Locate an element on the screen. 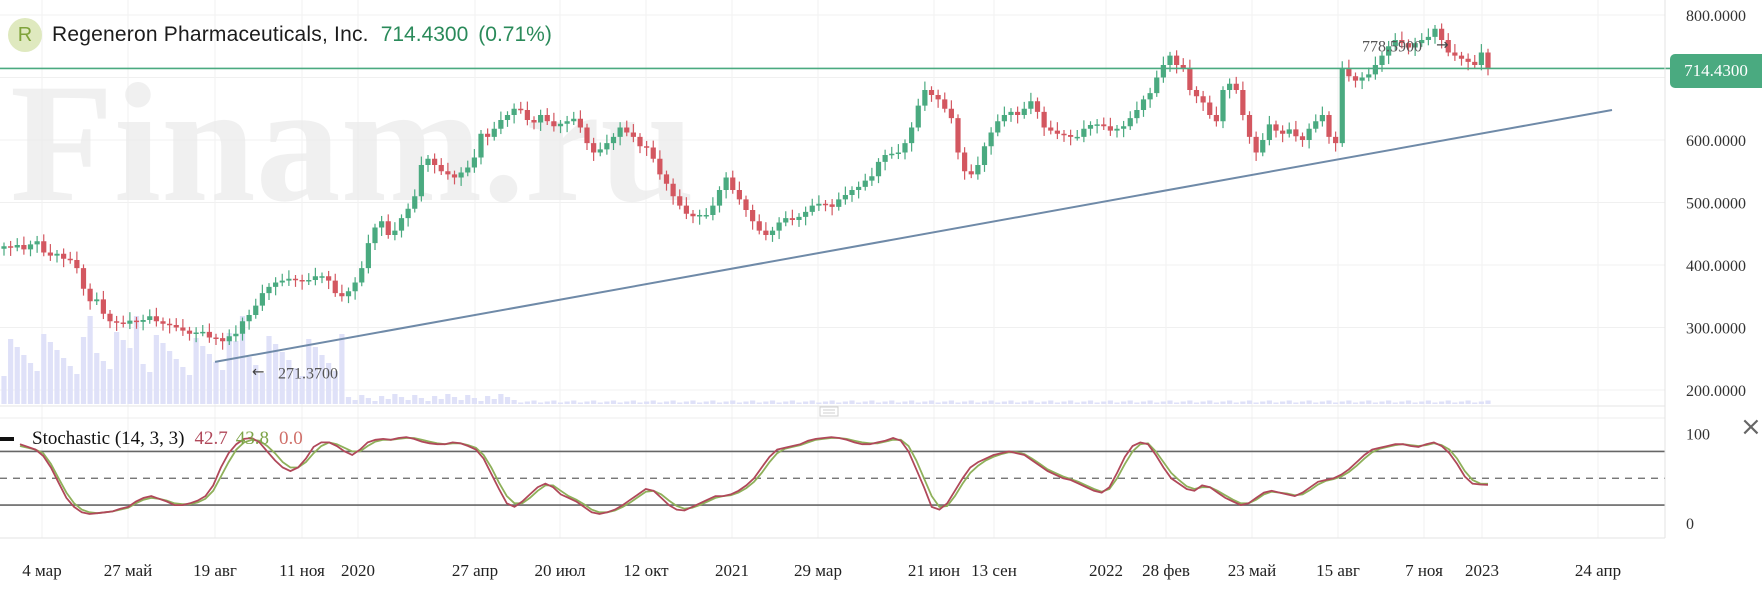 Image resolution: width=1762 pixels, height=604 pixels. x-tick-label: 2023 is located at coordinates (1482, 570).